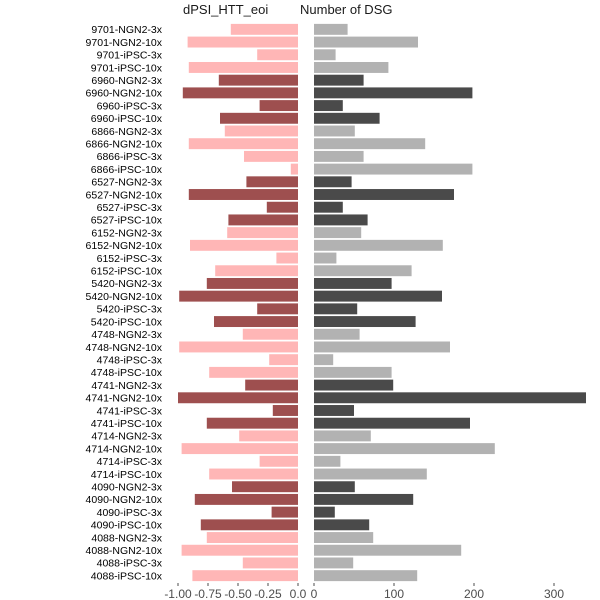 This screenshot has height=600, width=600. I want to click on row-label: 5420-iPSC-3x, so click(130, 310).